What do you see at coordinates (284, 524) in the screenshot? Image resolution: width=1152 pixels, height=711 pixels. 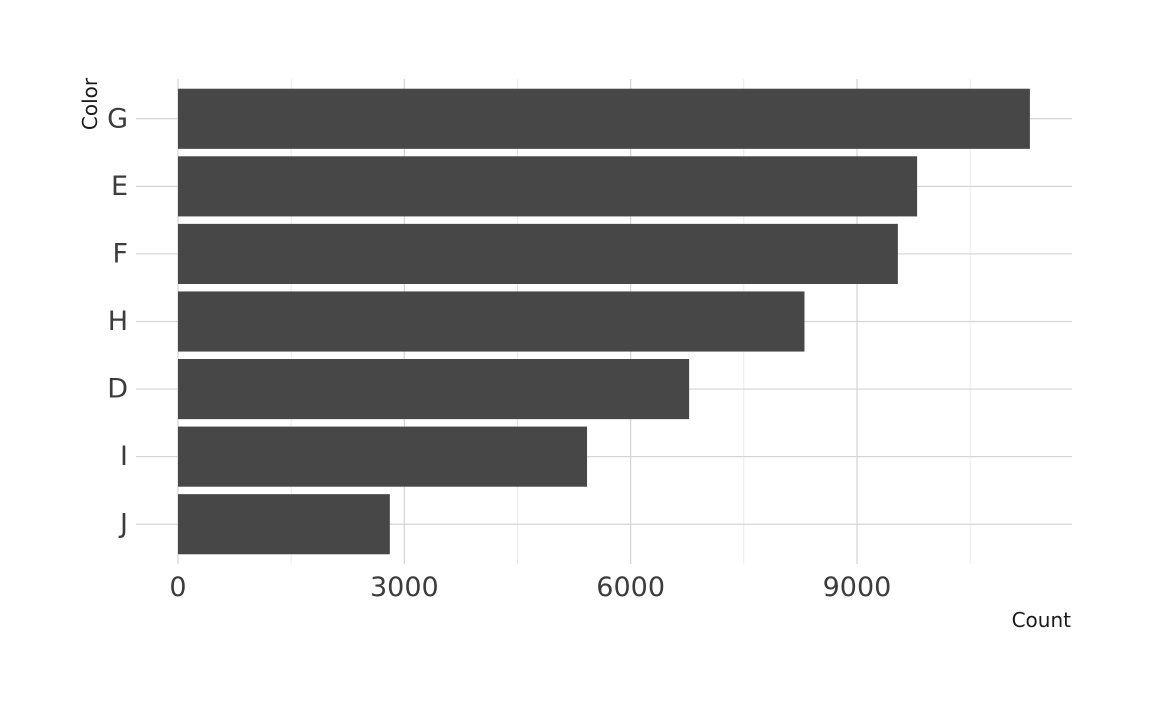 I see `bar-J` at bounding box center [284, 524].